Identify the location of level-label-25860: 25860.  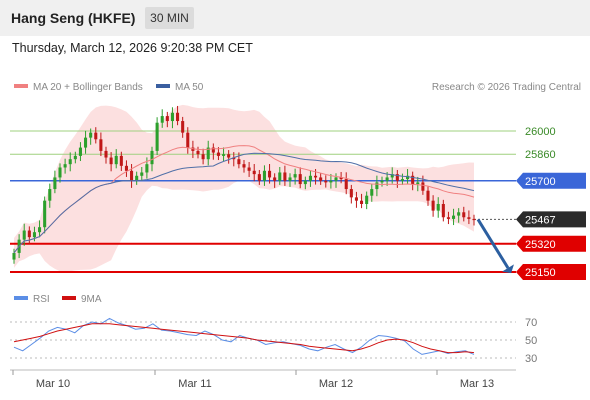
(540, 155).